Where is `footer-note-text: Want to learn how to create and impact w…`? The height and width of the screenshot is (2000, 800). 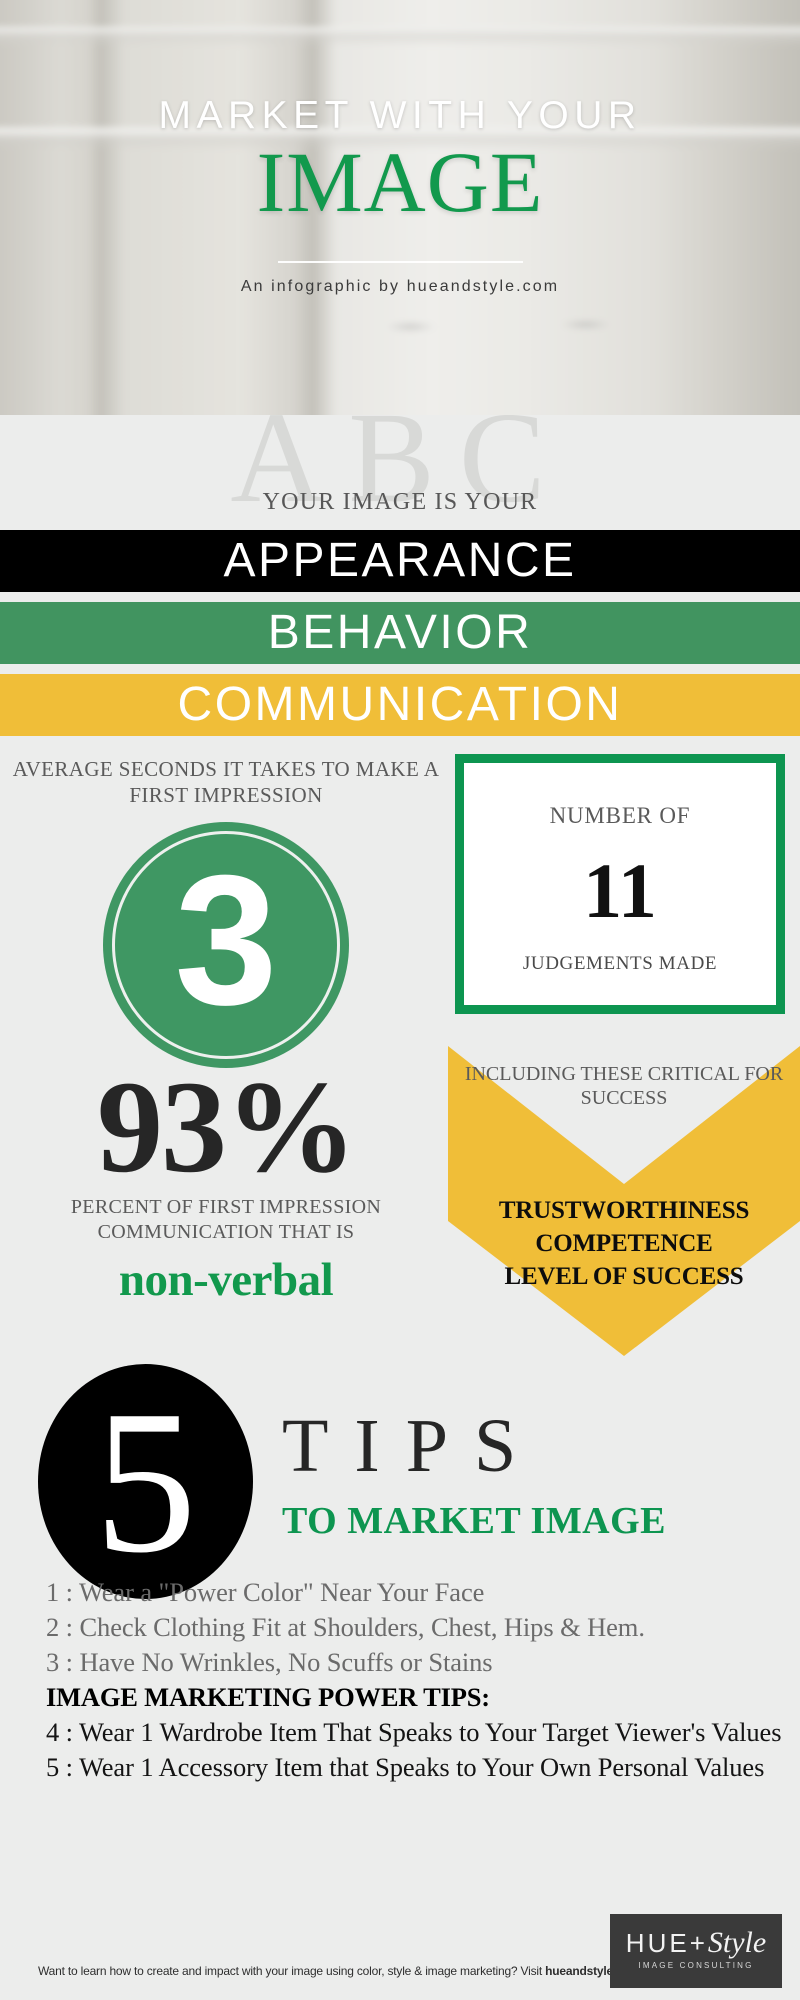
footer-note-text: Want to learn how to create and impact w… is located at coordinates (292, 1971).